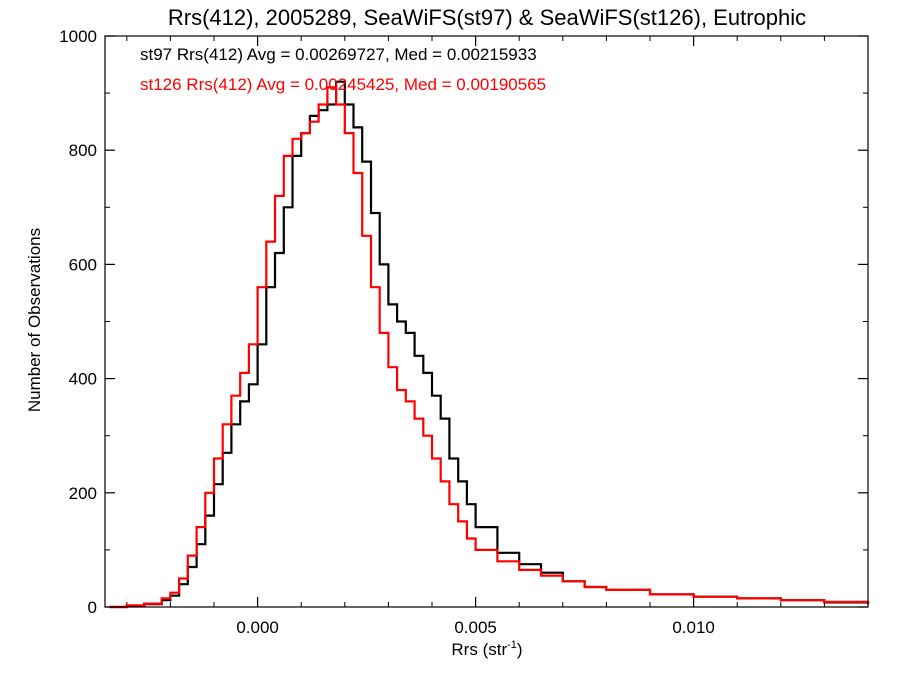 The image size is (900, 675). I want to click on y-tick-label: 400, so click(83, 379).